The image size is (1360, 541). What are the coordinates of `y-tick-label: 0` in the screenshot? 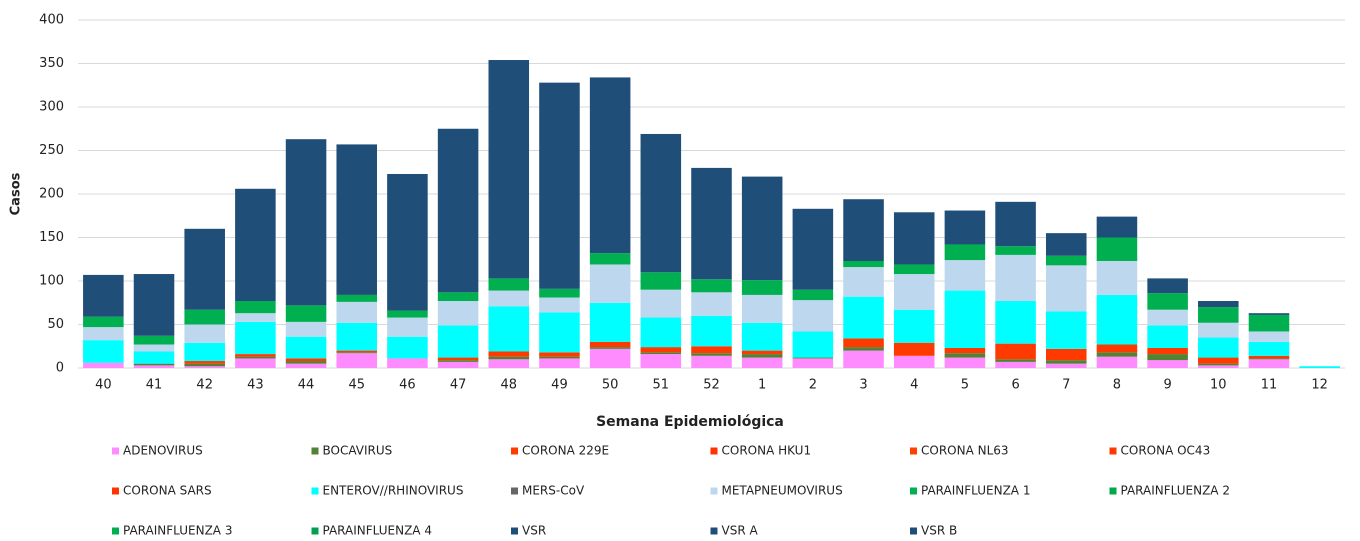 It's located at (60, 368).